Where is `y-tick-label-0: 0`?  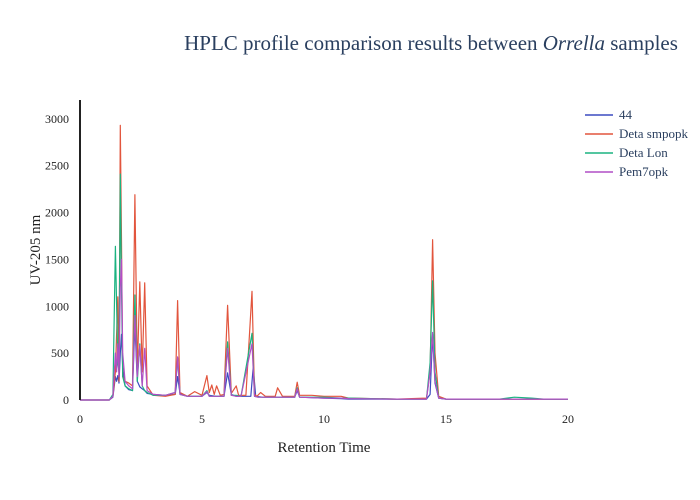 y-tick-label-0: 0 is located at coordinates (66, 400).